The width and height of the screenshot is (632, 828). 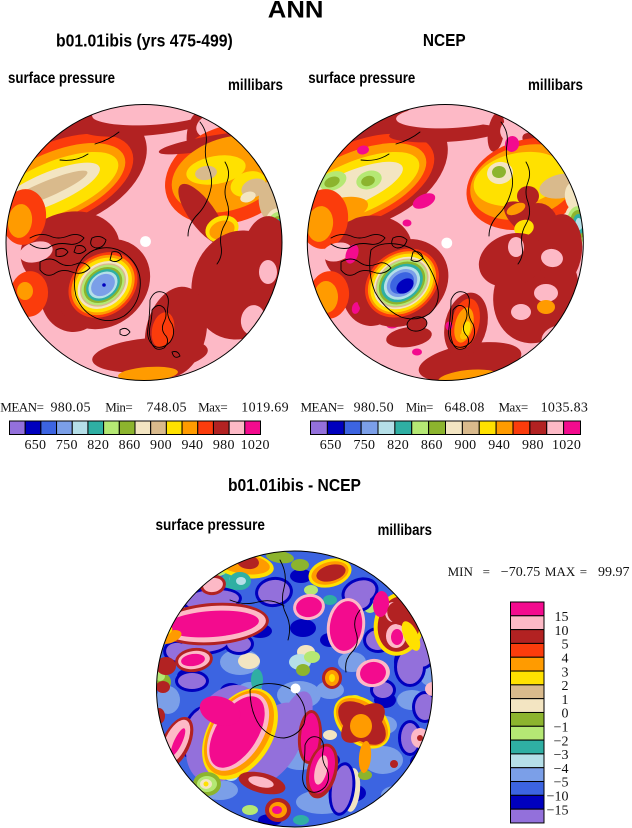 What do you see at coordinates (294, 485) in the screenshot?
I see `svg-text: b01.01ibis - NCEP` at bounding box center [294, 485].